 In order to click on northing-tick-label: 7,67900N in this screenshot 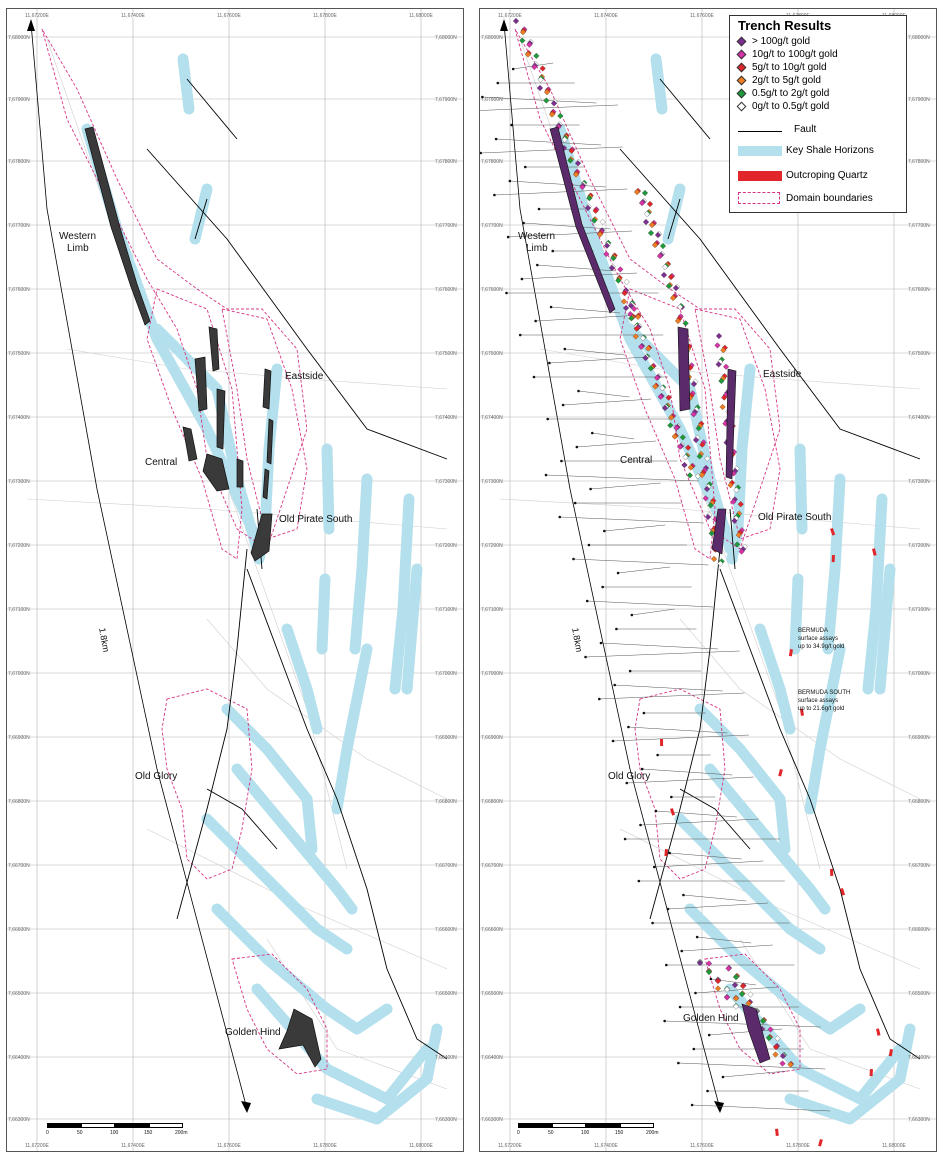, I will do `click(919, 100)`.